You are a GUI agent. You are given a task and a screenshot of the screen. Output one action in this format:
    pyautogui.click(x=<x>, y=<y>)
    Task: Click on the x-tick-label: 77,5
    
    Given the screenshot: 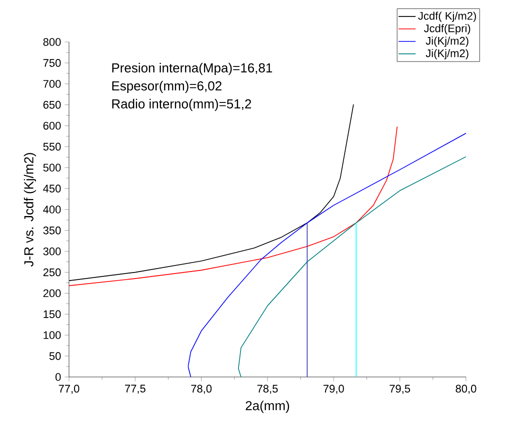 What is the action you would take?
    pyautogui.click(x=135, y=389)
    